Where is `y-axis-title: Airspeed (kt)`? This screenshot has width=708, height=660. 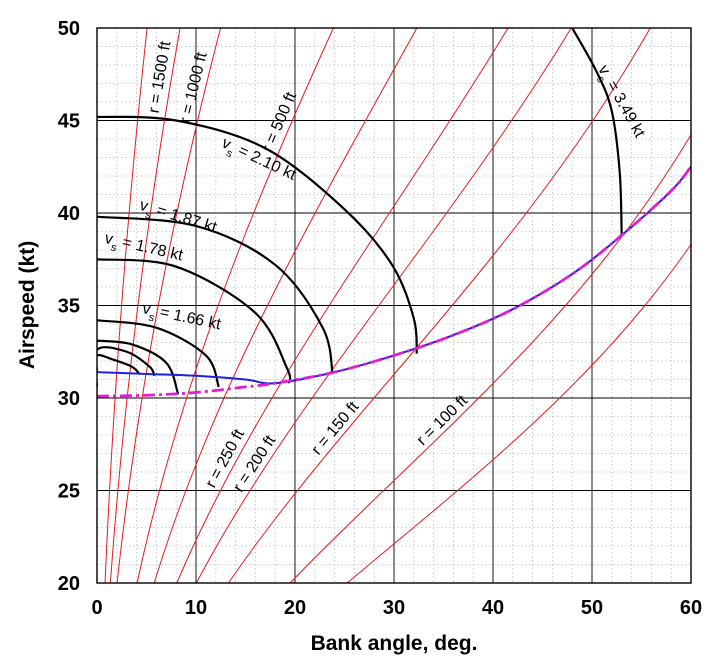 y-axis-title: Airspeed (kt) is located at coordinates (27, 305).